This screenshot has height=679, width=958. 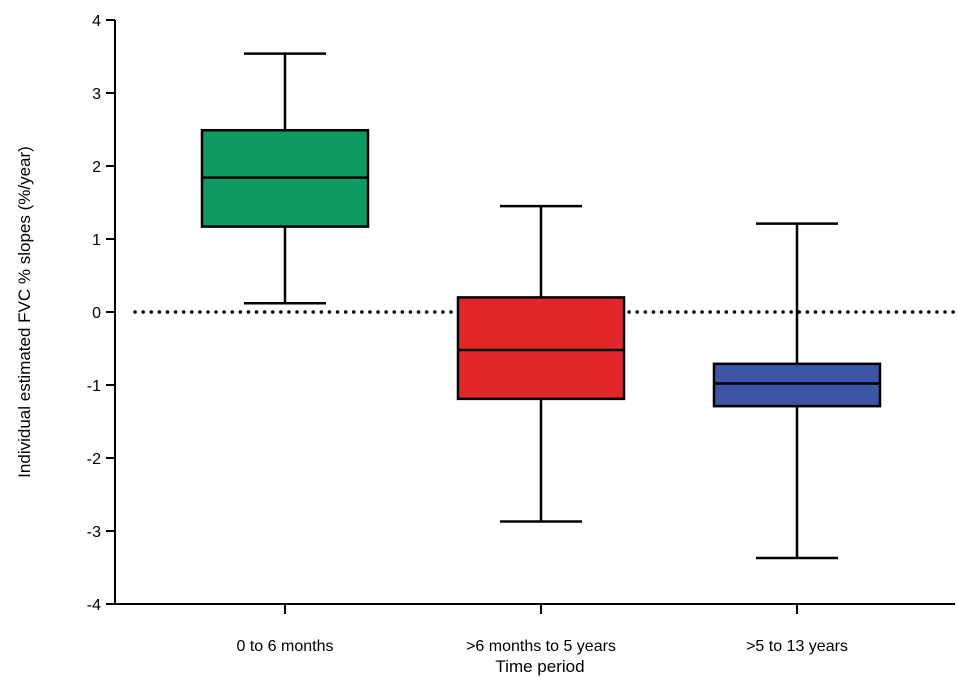 I want to click on x-tick-label: >5 to 13 years, so click(x=797, y=646).